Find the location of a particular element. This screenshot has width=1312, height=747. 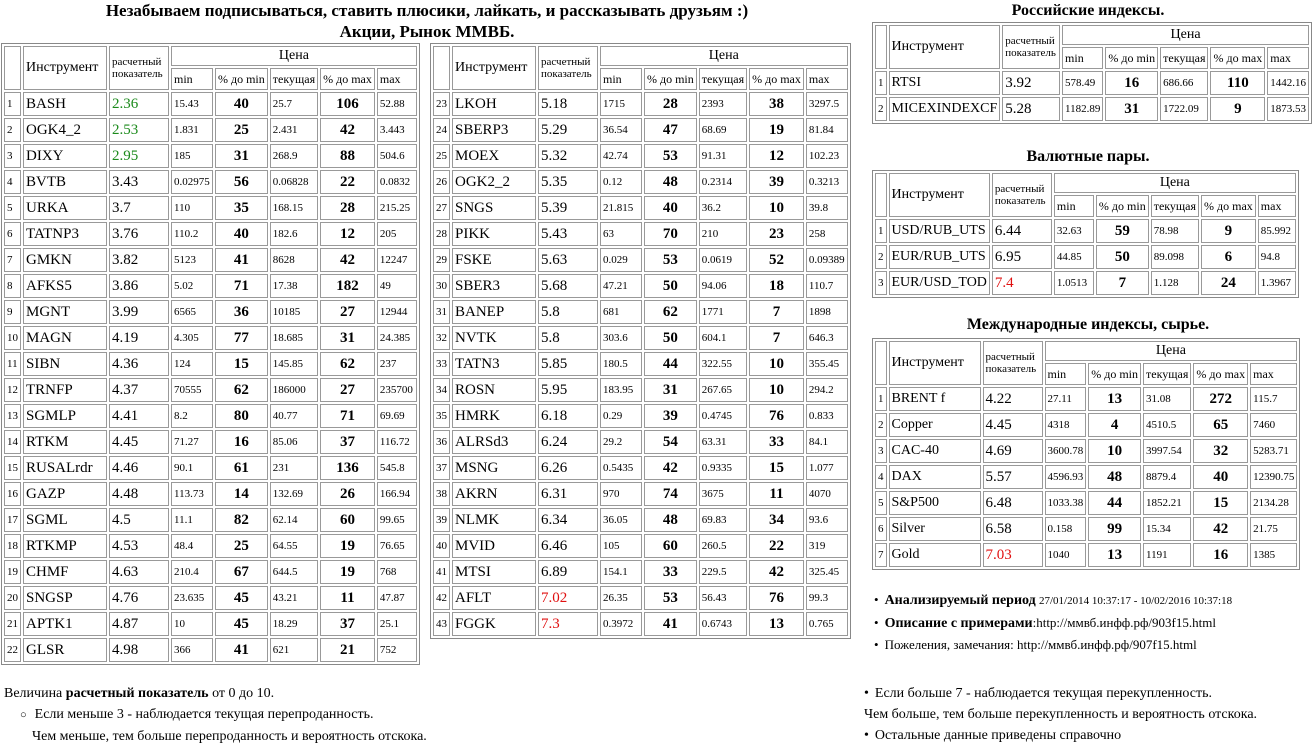

data-cell: BASH is located at coordinates (65, 104).